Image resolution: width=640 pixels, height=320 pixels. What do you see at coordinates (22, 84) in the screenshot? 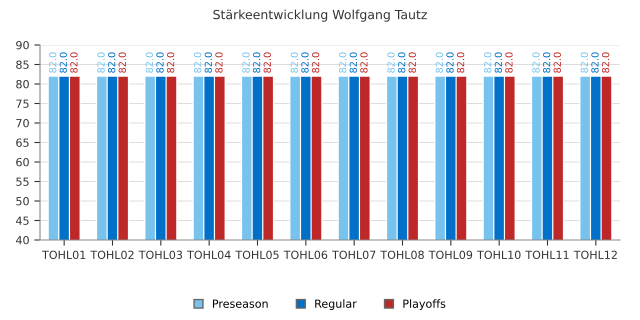
I see `y-tick-label: 80` at bounding box center [22, 84].